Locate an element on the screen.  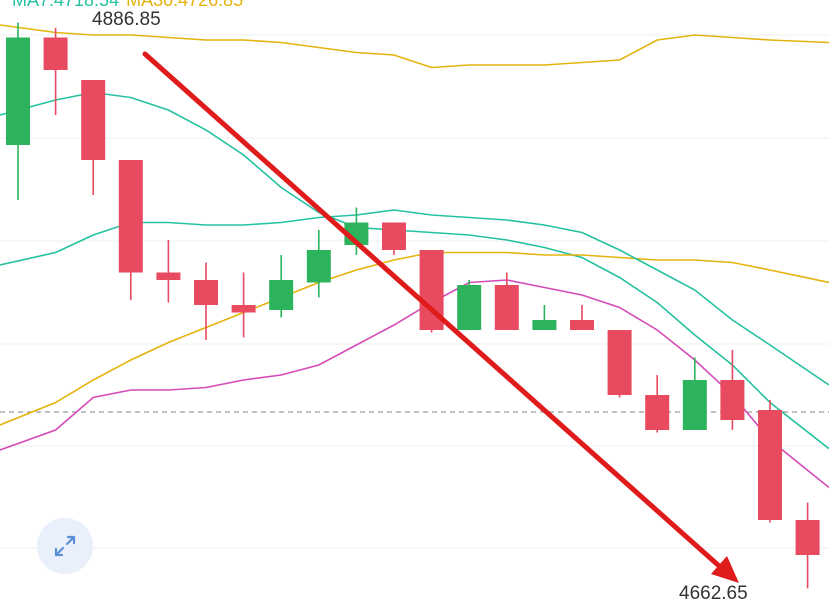
high-price-label: 4886.85 is located at coordinates (126, 19).